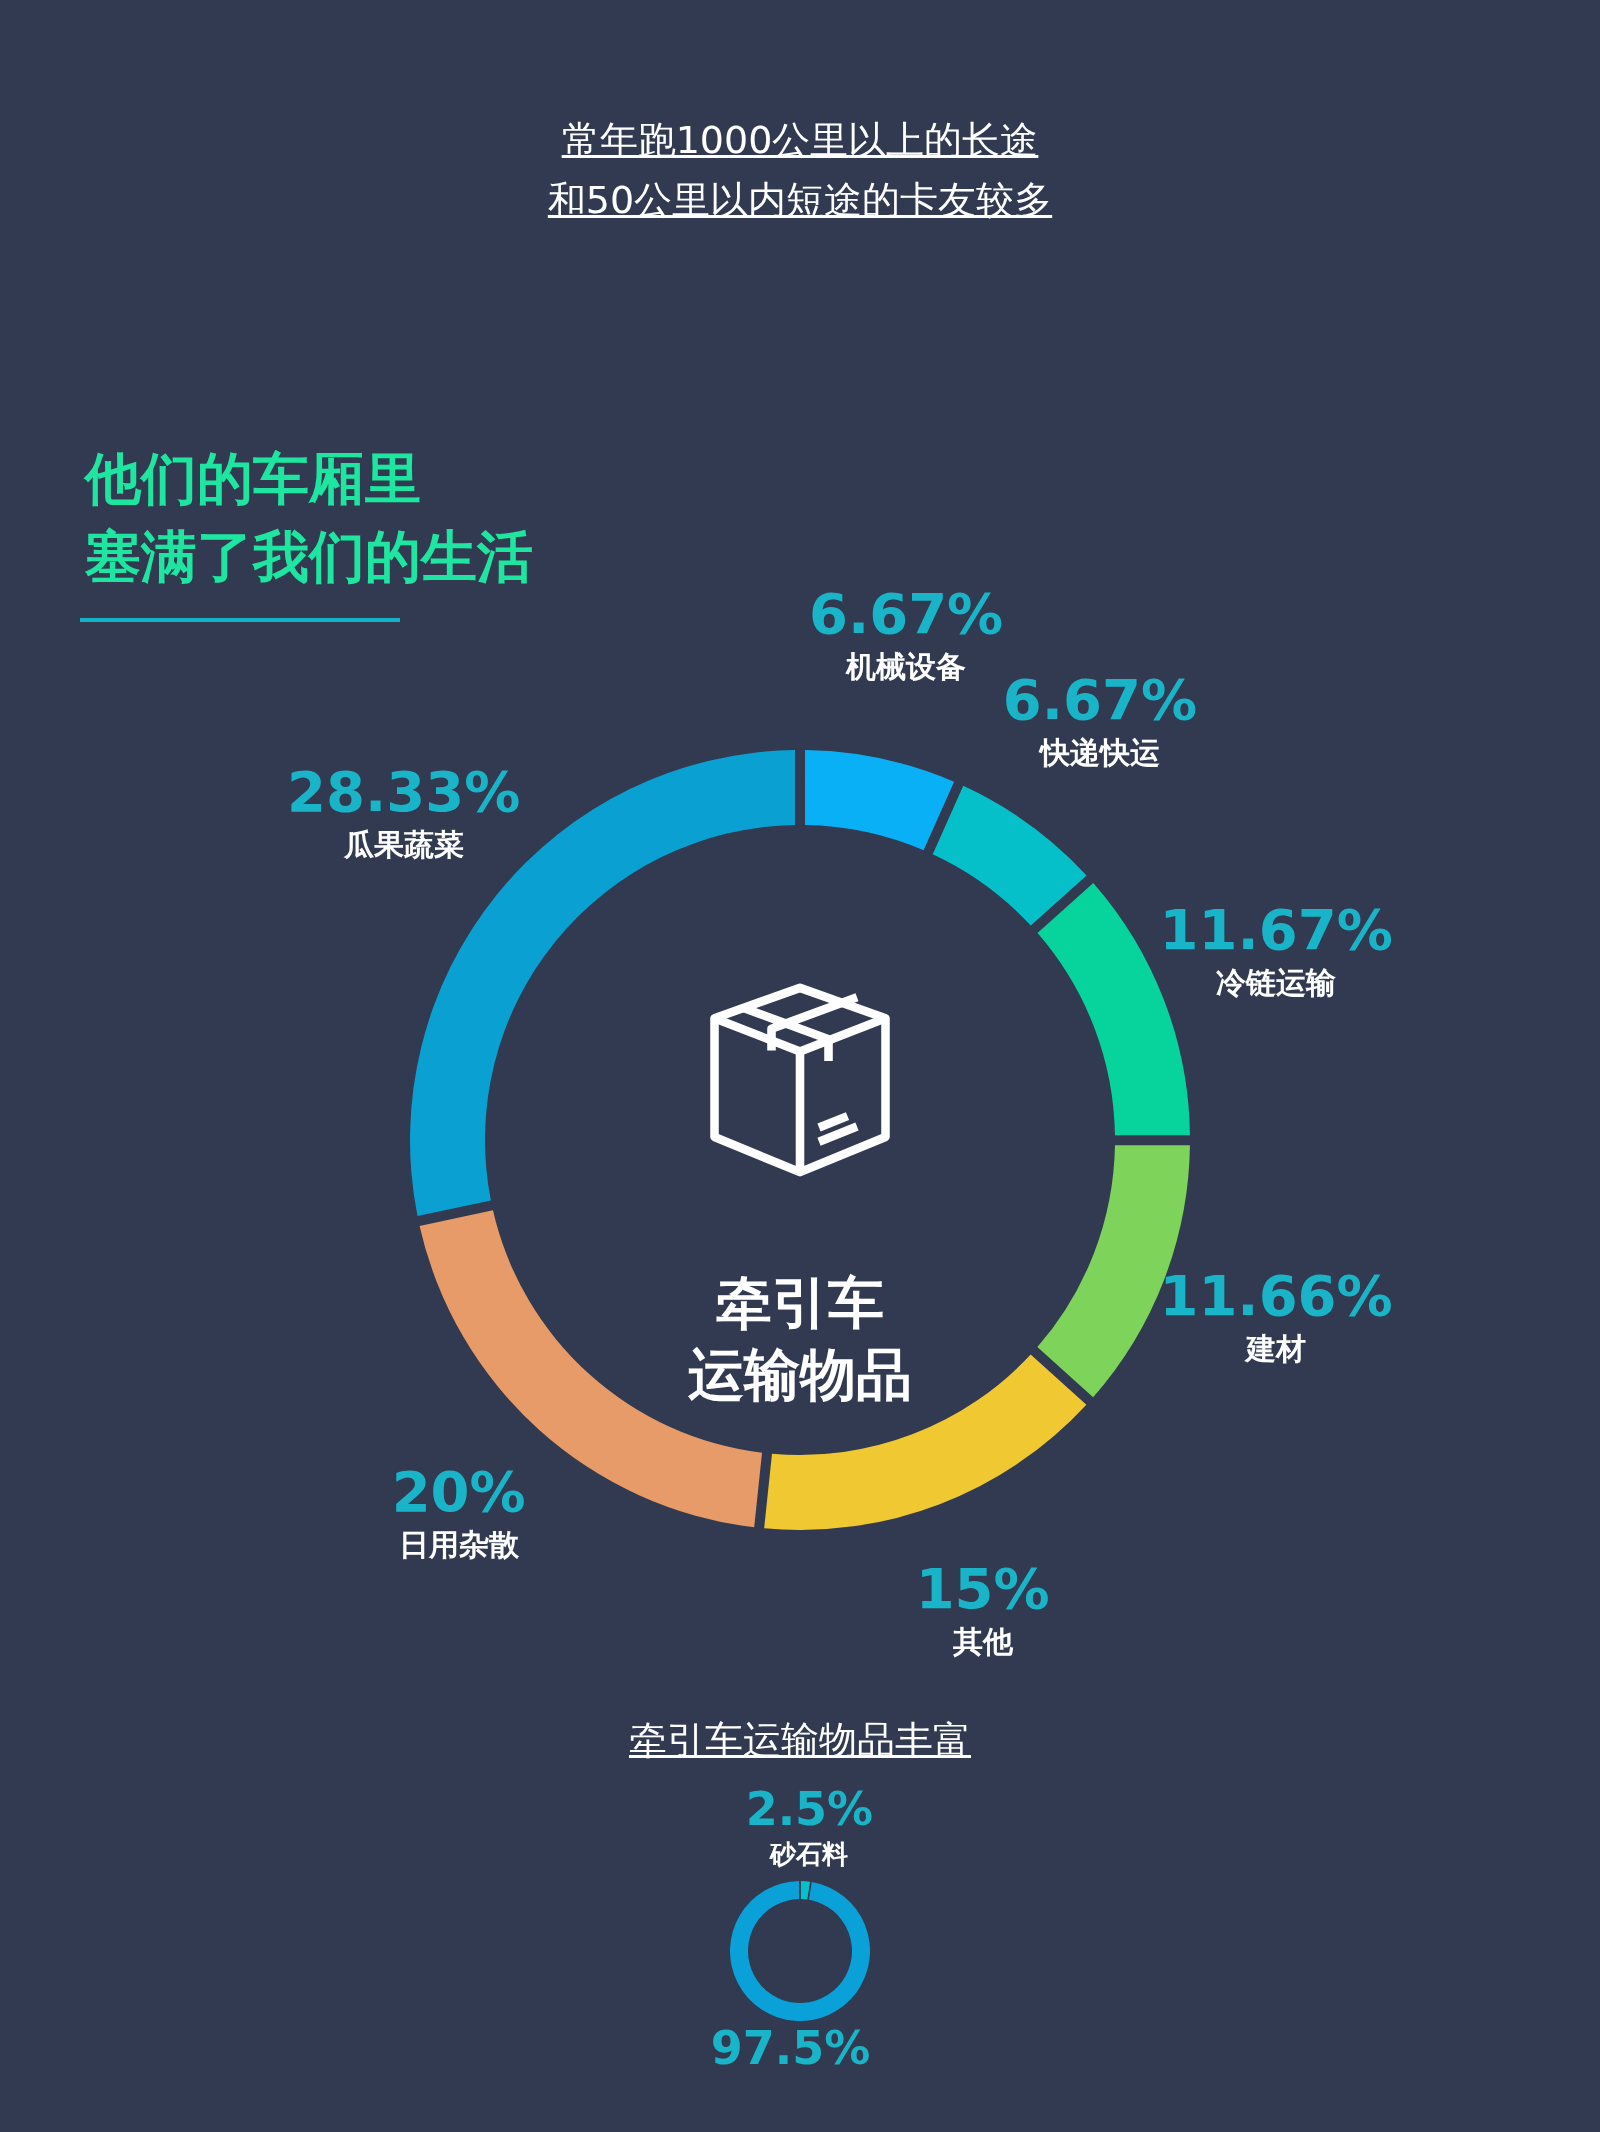 This screenshot has width=1600, height=2132. What do you see at coordinates (1276, 983) in the screenshot?
I see `slice-label: 冷链运输` at bounding box center [1276, 983].